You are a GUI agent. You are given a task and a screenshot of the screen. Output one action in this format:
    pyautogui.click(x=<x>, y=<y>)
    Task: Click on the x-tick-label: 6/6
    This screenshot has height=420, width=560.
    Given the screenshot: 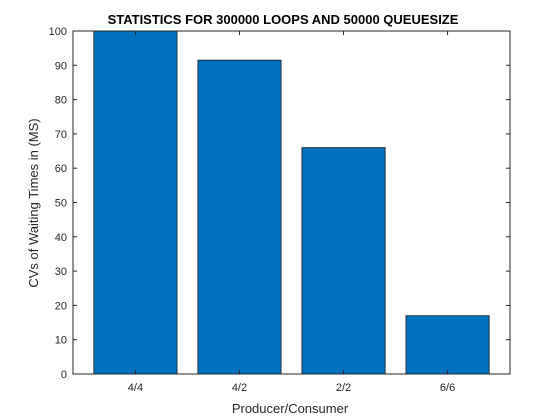 What is the action you would take?
    pyautogui.click(x=447, y=388)
    